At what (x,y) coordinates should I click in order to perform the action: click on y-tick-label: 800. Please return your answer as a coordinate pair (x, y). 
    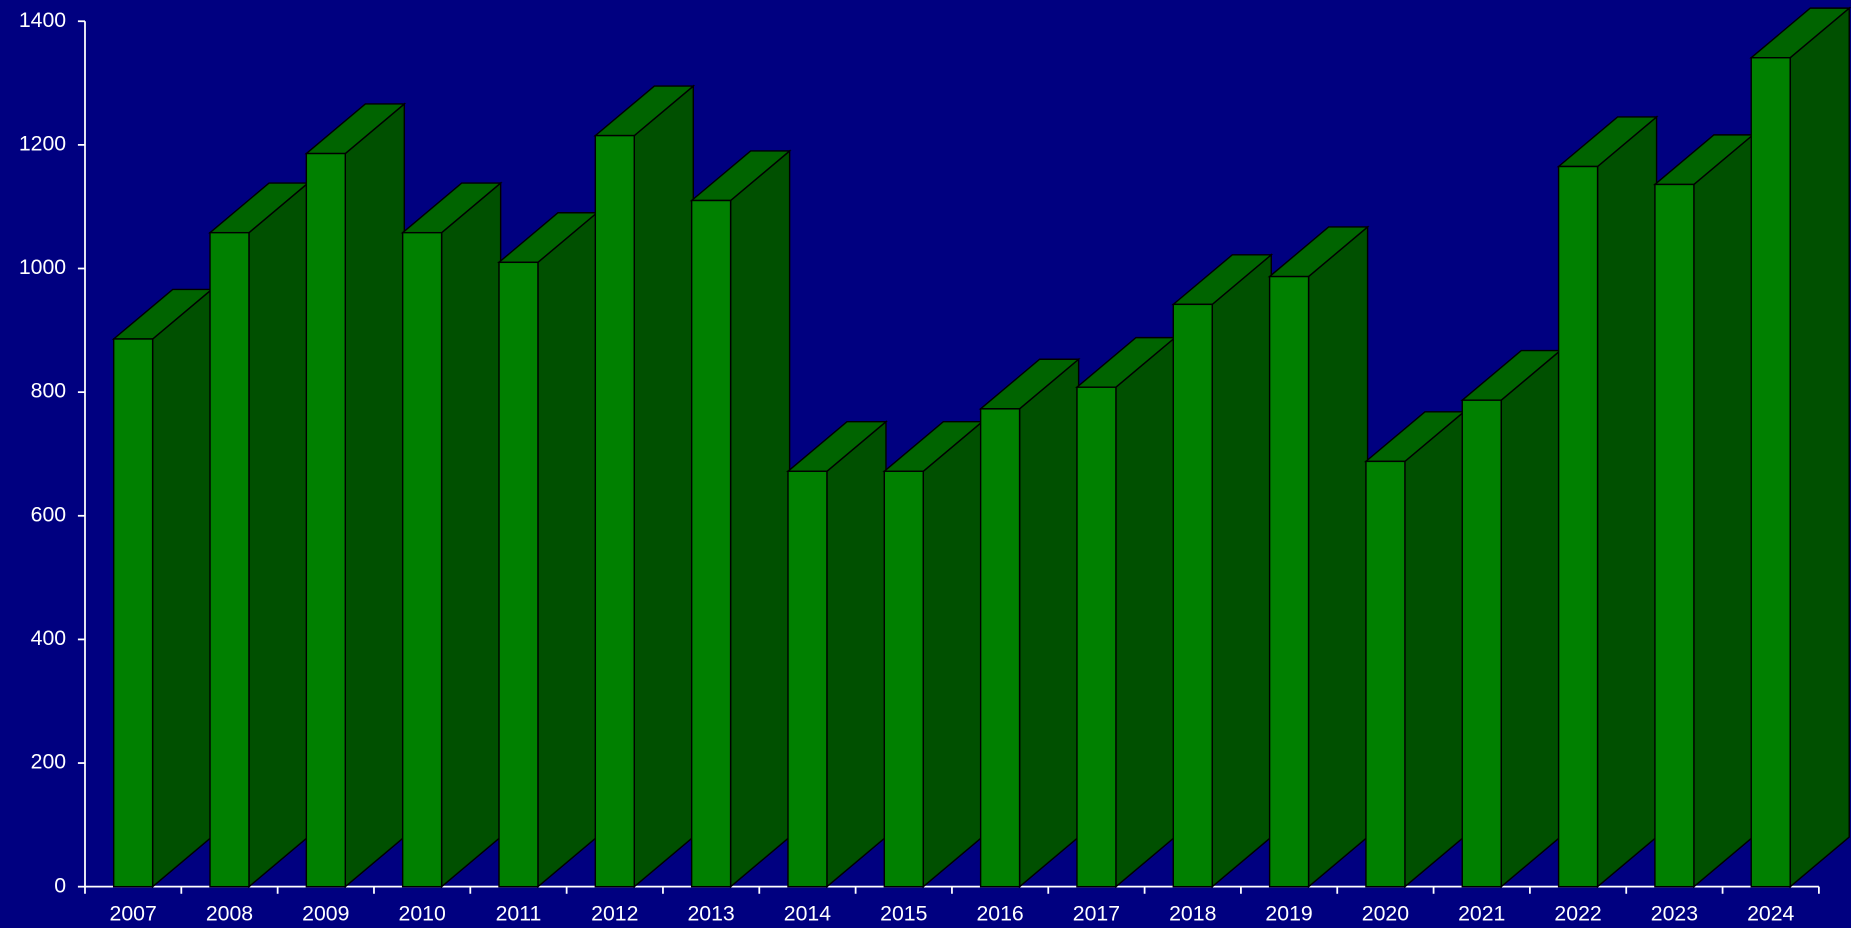
    Looking at the image, I should click on (48, 391).